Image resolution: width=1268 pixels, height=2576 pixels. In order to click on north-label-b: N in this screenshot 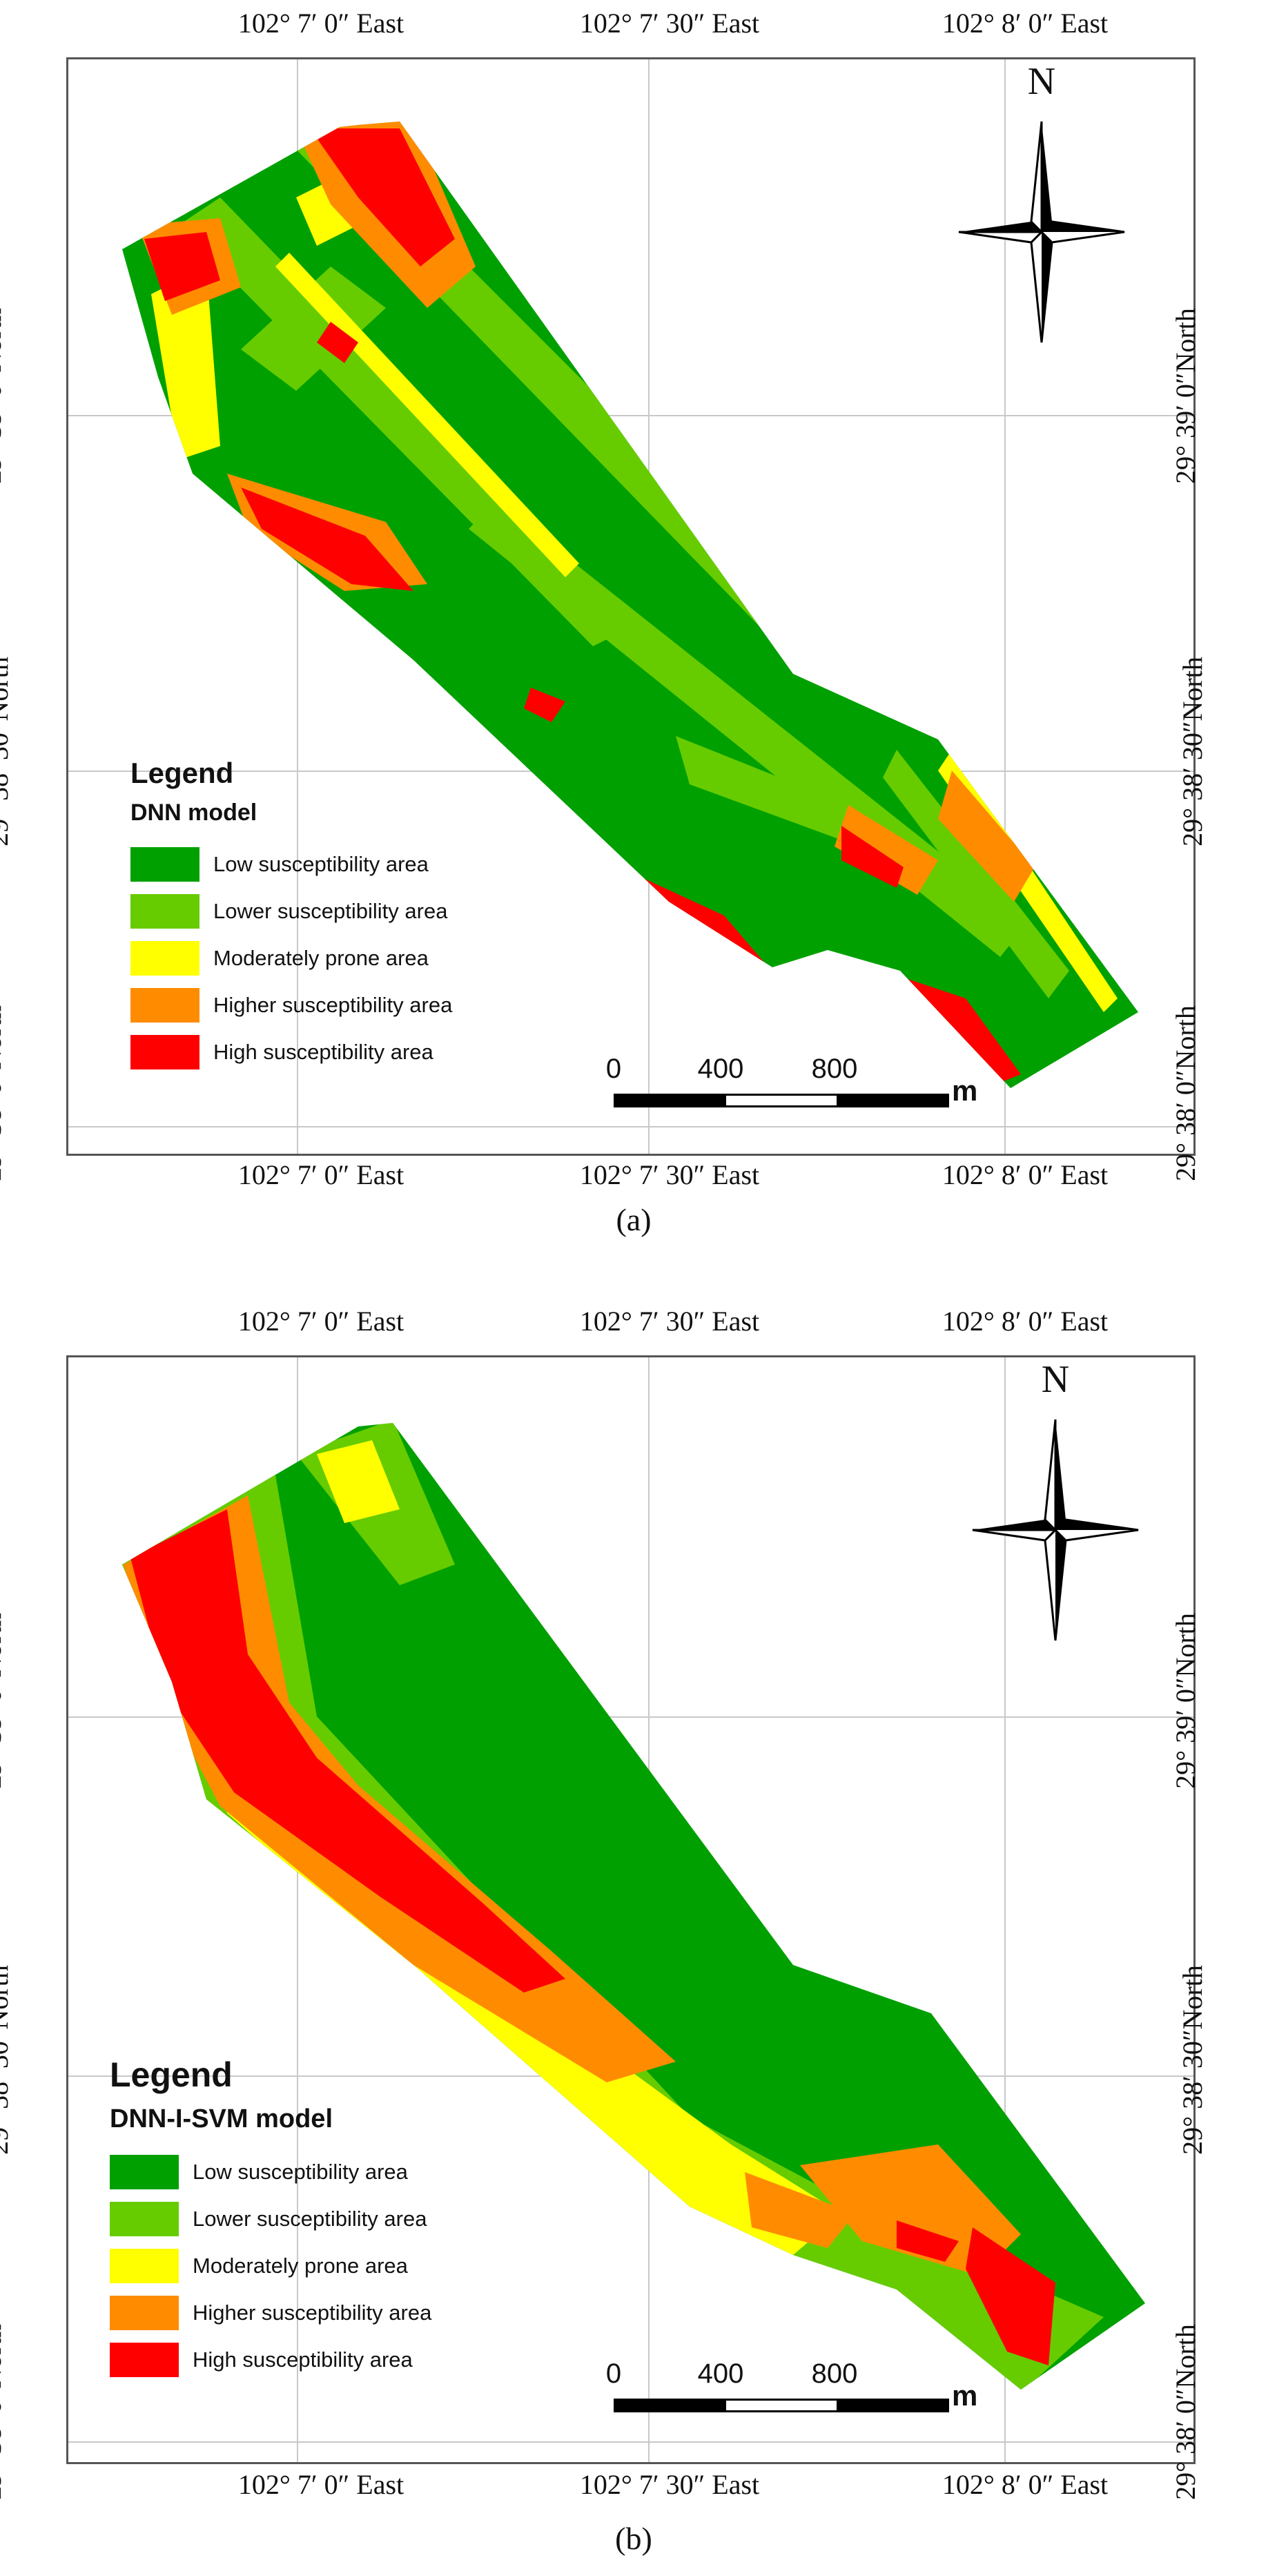, I will do `click(1055, 1380)`.